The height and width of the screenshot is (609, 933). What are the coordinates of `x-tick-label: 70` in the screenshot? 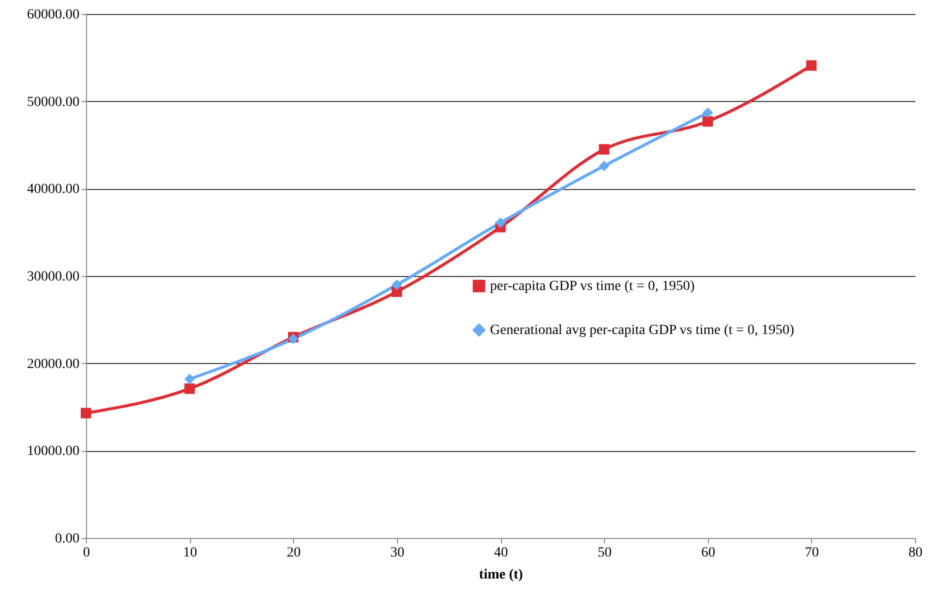 It's located at (811, 553).